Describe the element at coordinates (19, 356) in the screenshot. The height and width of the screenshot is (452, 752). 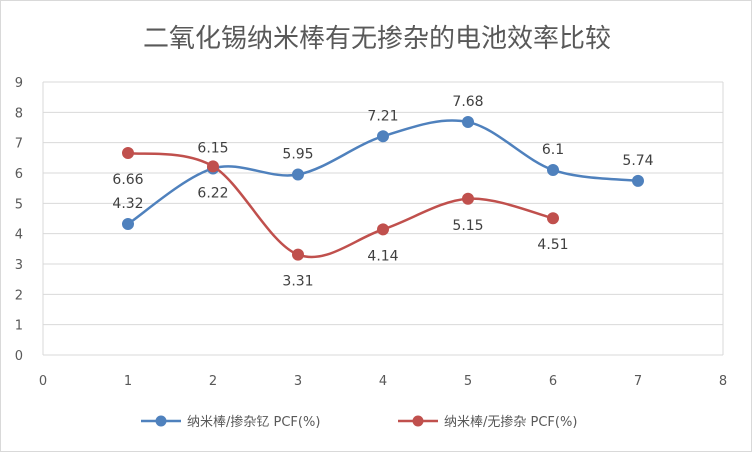
I see `y-tick-label: 0` at that location.